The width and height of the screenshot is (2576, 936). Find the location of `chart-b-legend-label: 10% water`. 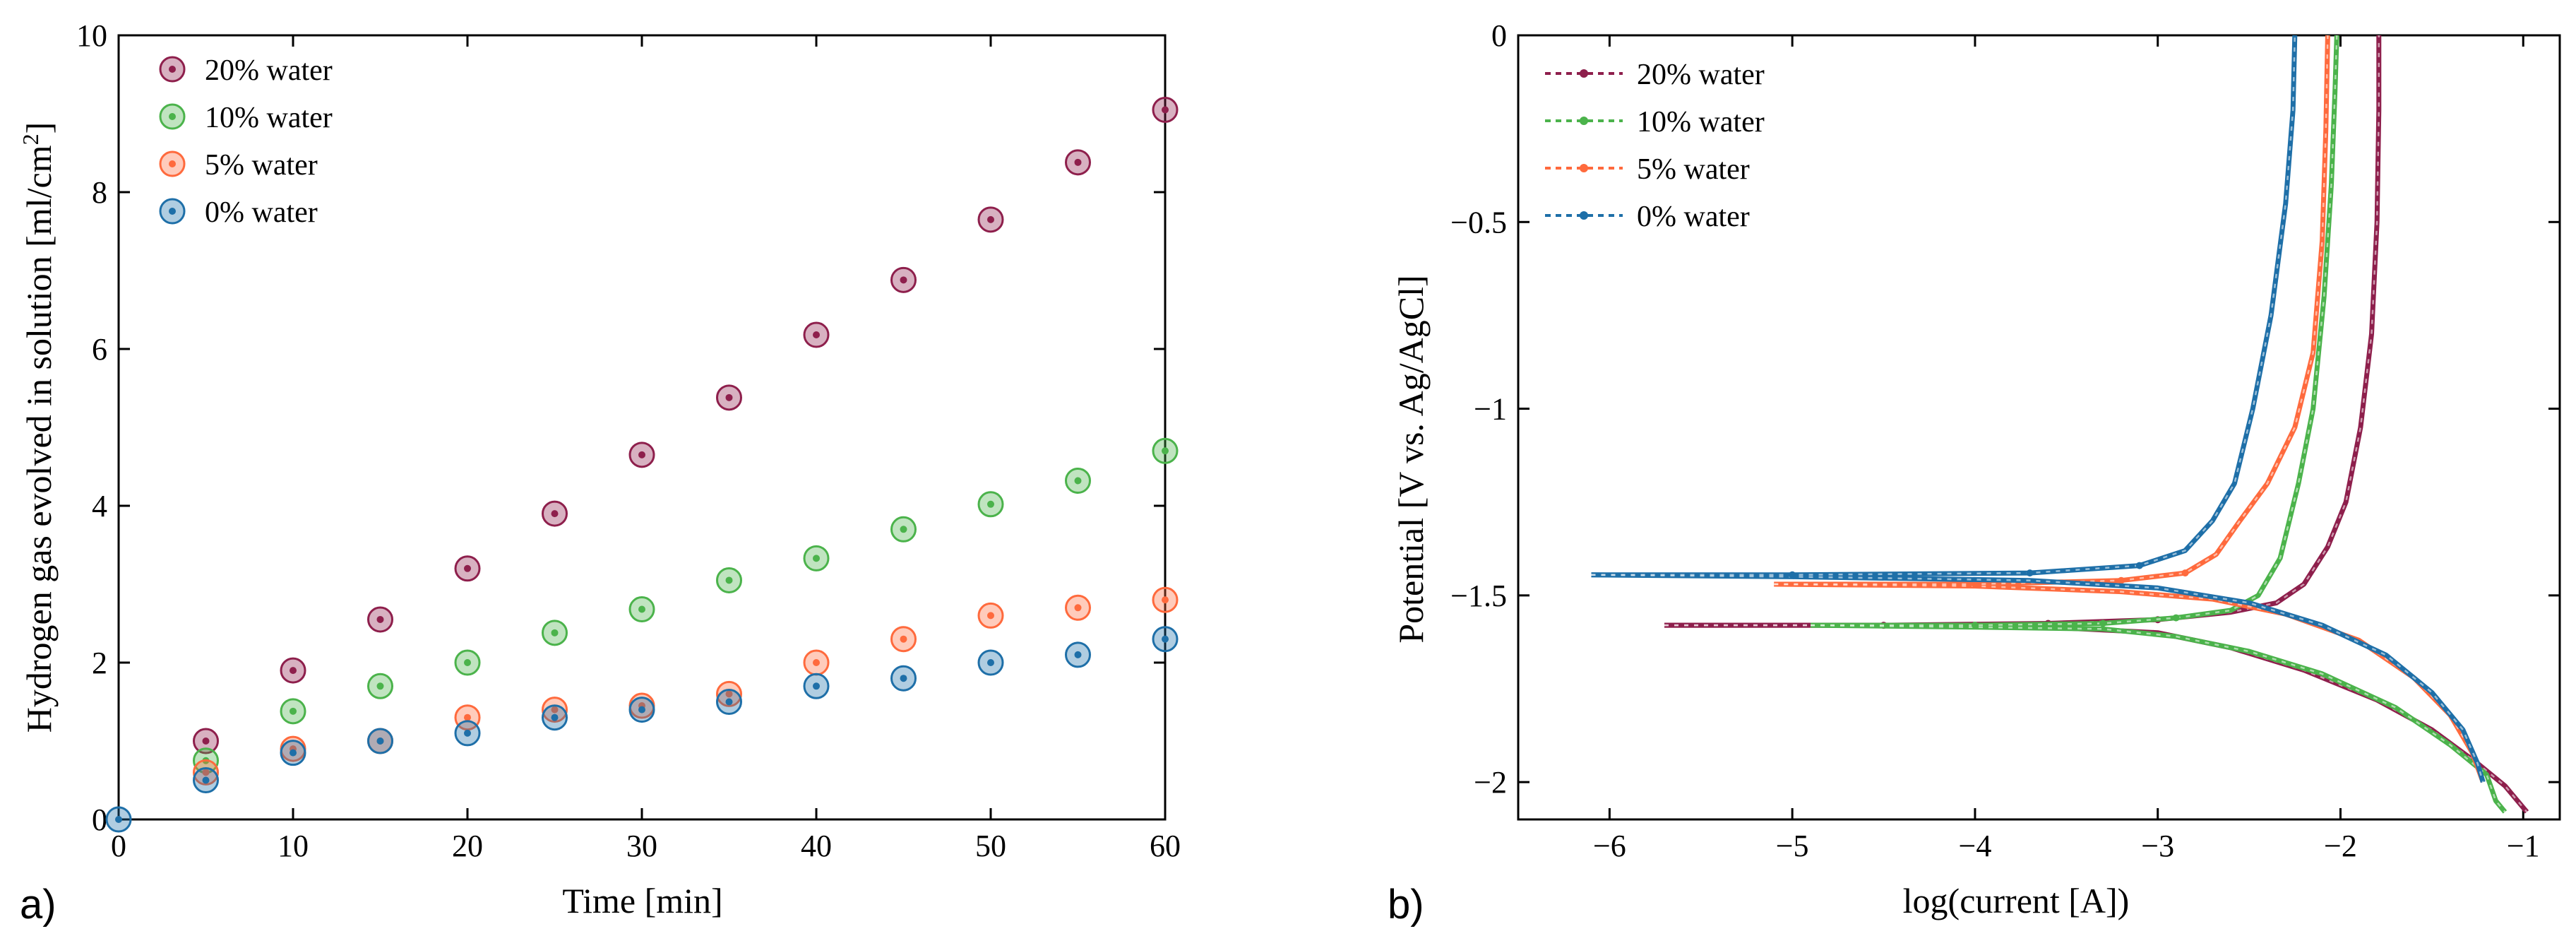

chart-b-legend-label: 10% water is located at coordinates (1701, 122).